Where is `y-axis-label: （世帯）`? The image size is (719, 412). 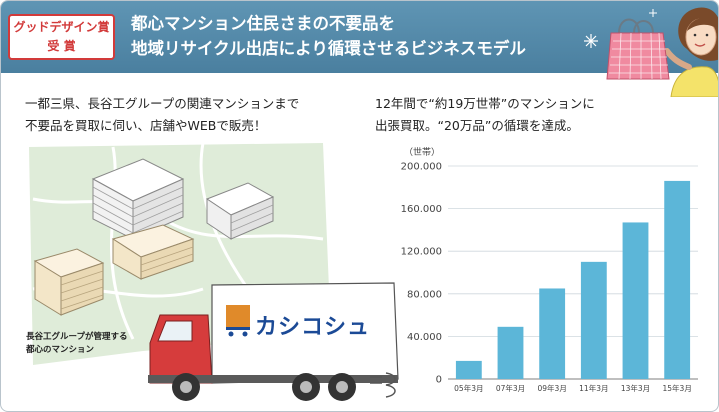 y-axis-label: （世帯） is located at coordinates (422, 152).